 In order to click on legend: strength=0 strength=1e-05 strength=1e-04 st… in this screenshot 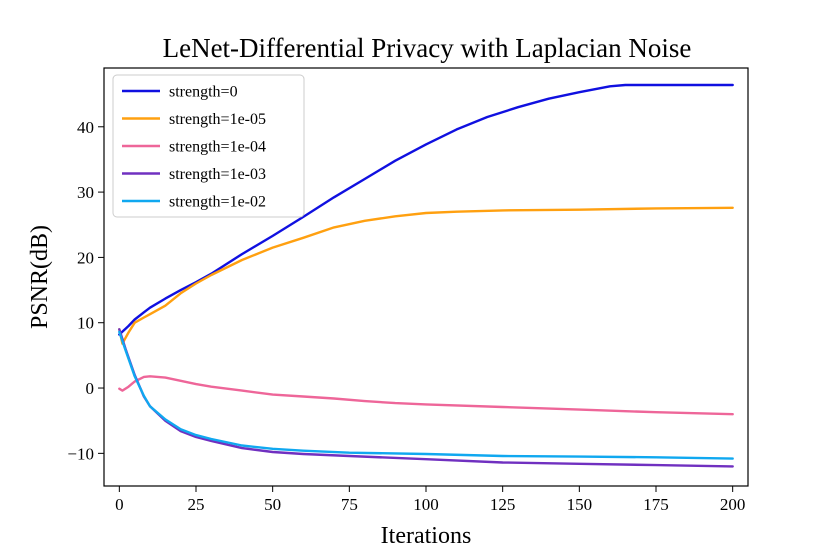, I will do `click(208, 146)`.